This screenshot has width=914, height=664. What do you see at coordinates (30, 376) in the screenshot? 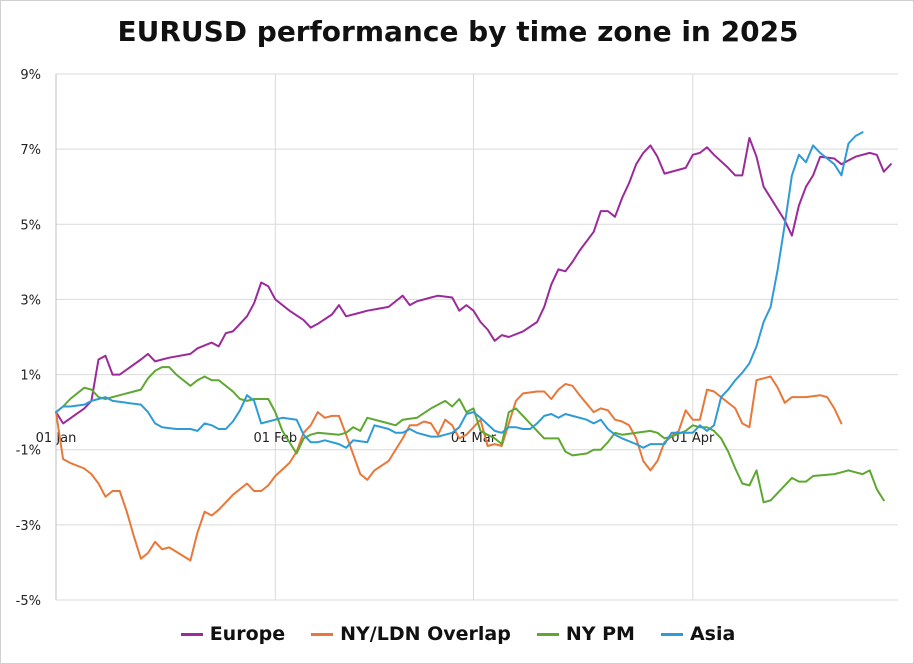
I see `y-tick-label: 1%` at bounding box center [30, 376].